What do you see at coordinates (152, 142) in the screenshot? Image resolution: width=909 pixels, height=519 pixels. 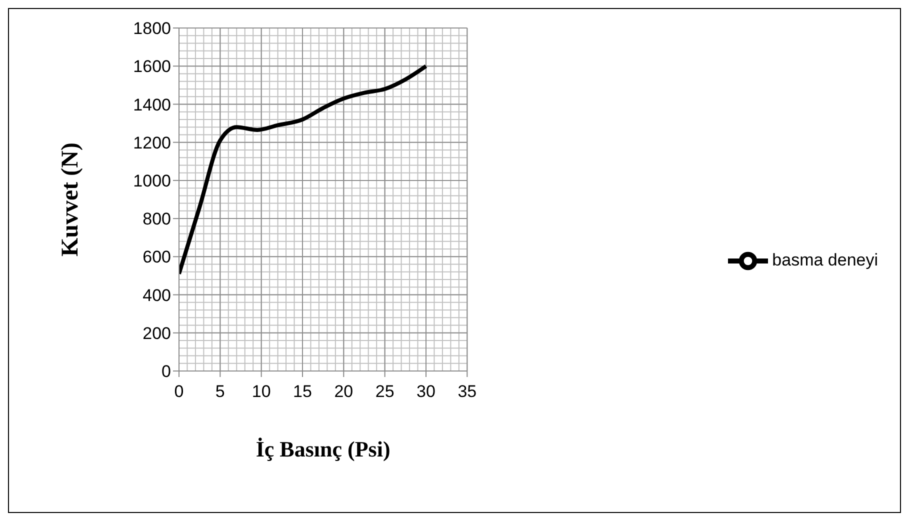 I see `y-tick-label: 1200` at bounding box center [152, 142].